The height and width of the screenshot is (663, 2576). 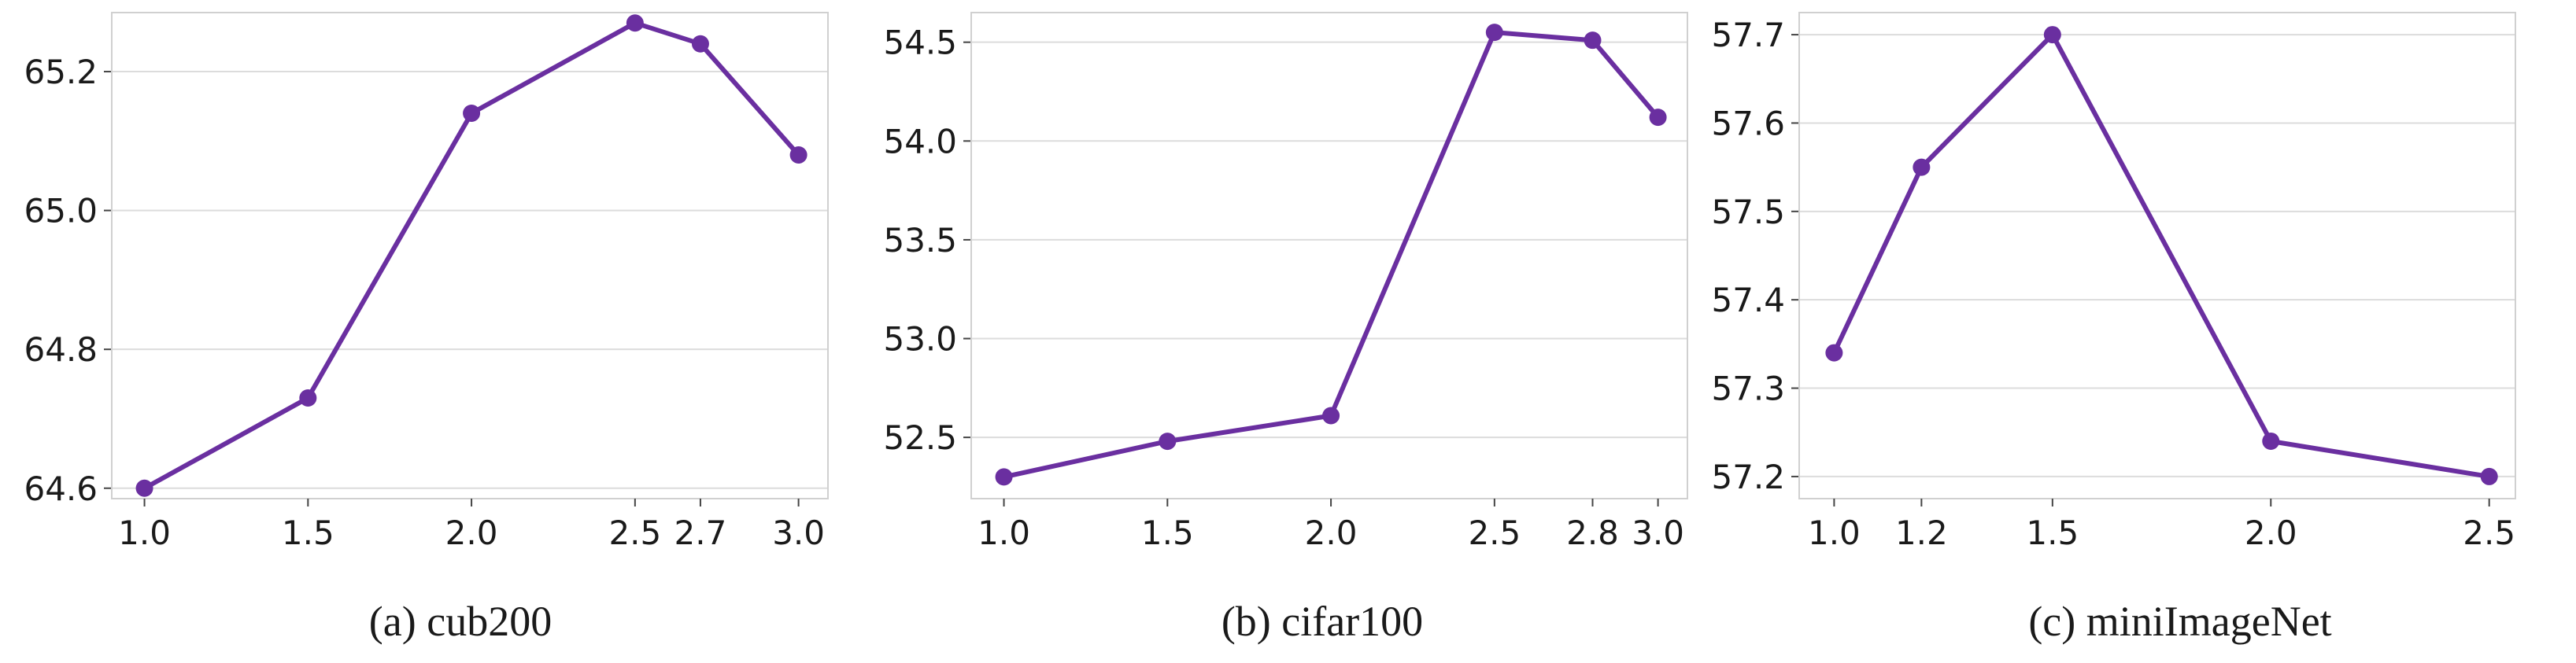 I want to click on miniimagenet-ytick-label-2: 57.4, so click(x=1748, y=300).